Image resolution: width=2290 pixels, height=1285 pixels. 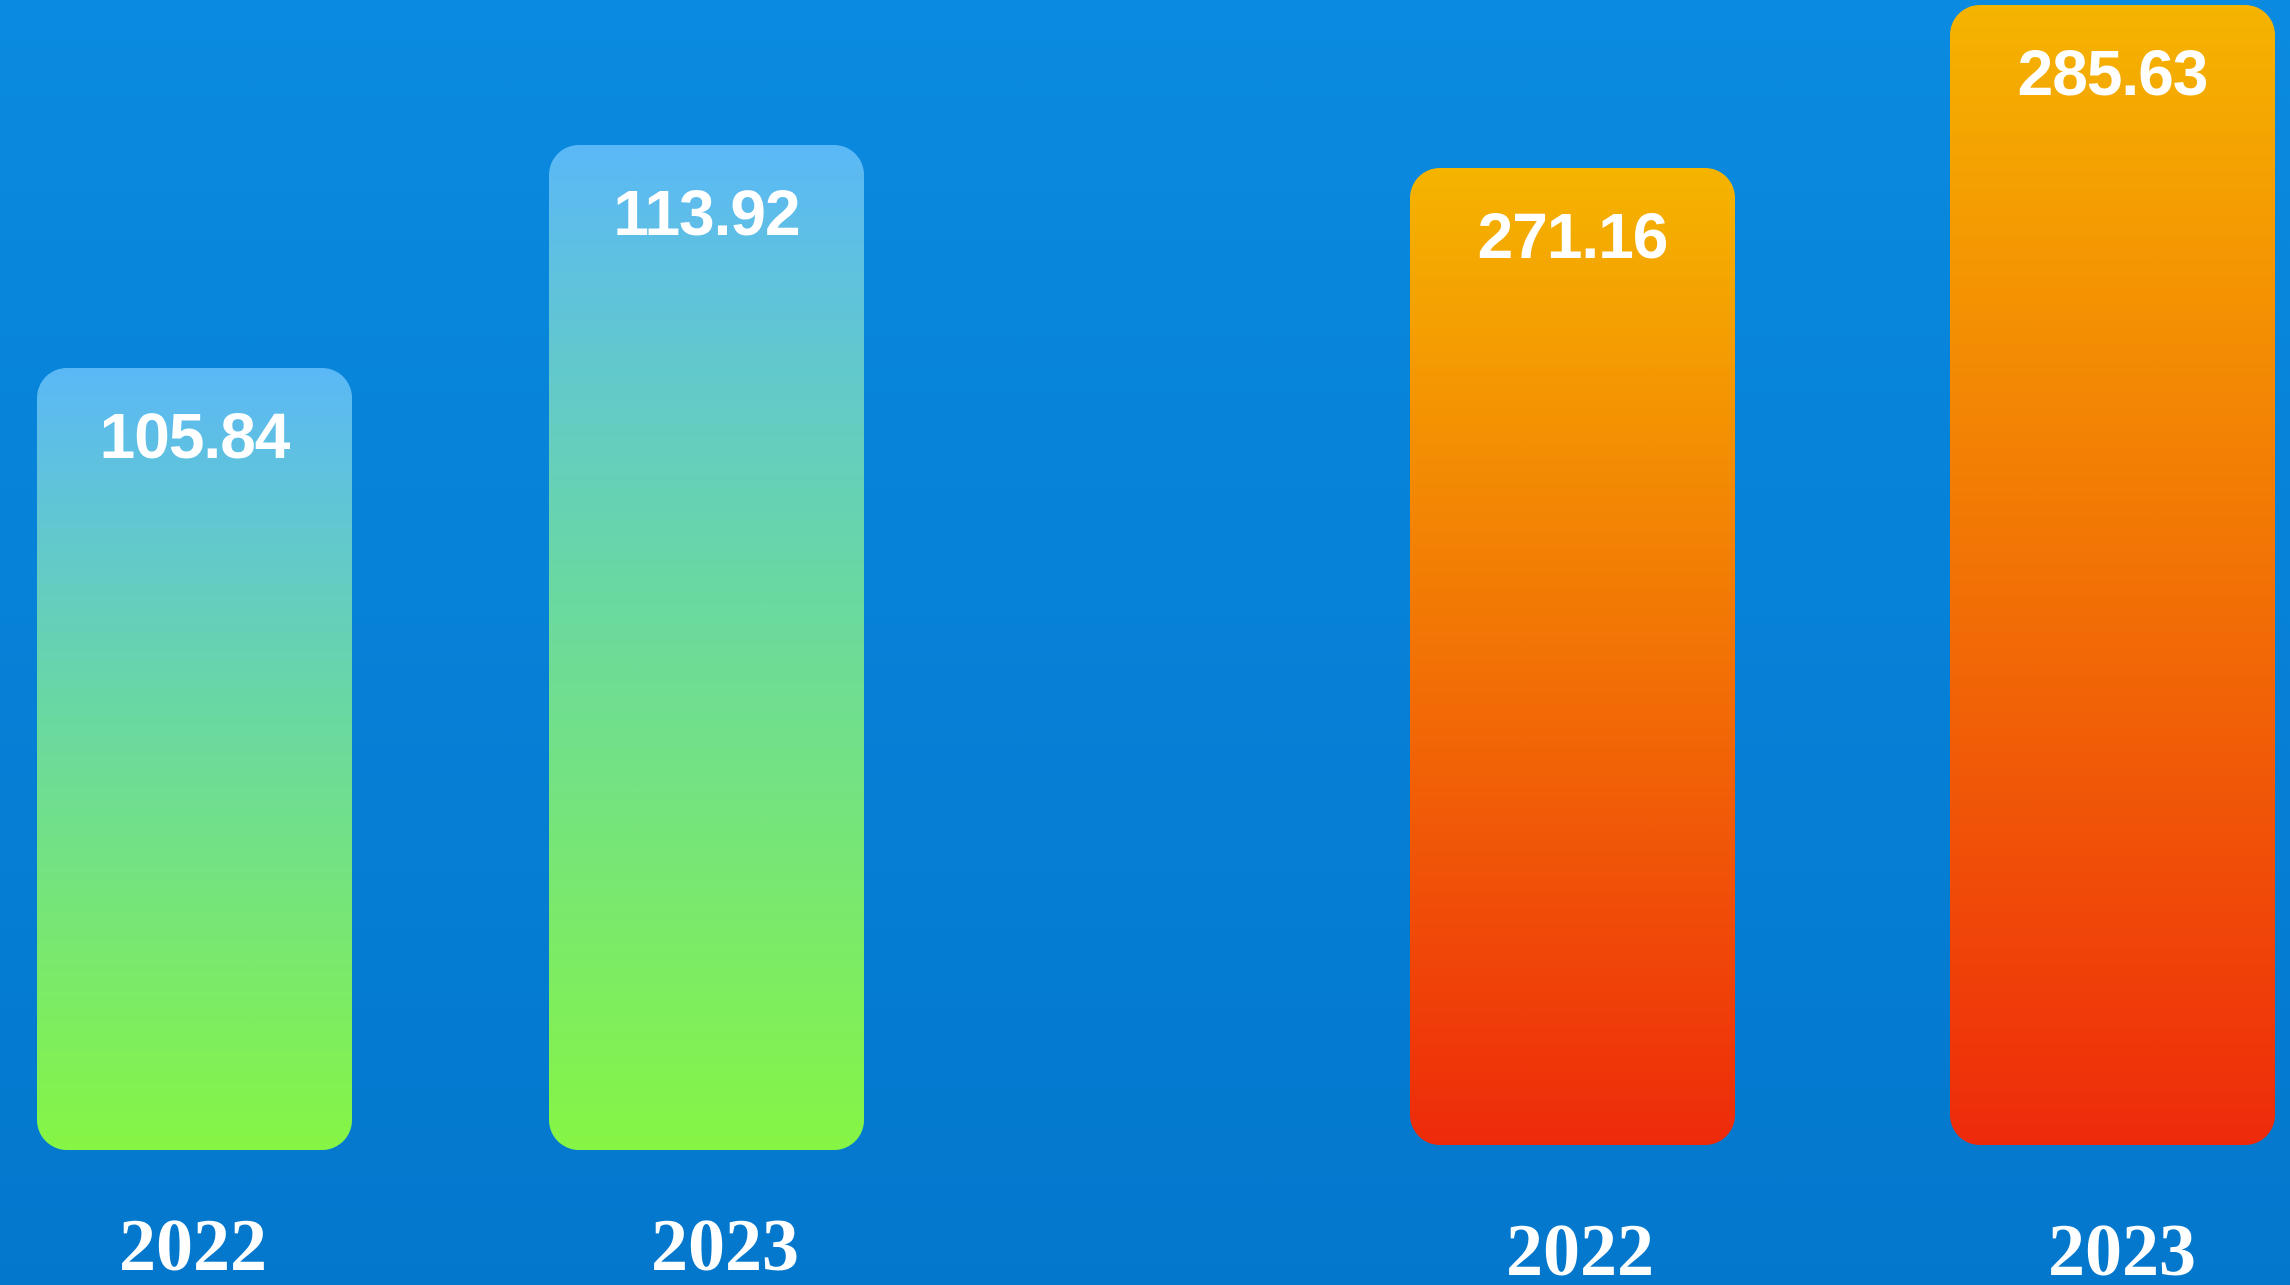 What do you see at coordinates (725, 1245) in the screenshot?
I see `category-label-1-2023: 2023` at bounding box center [725, 1245].